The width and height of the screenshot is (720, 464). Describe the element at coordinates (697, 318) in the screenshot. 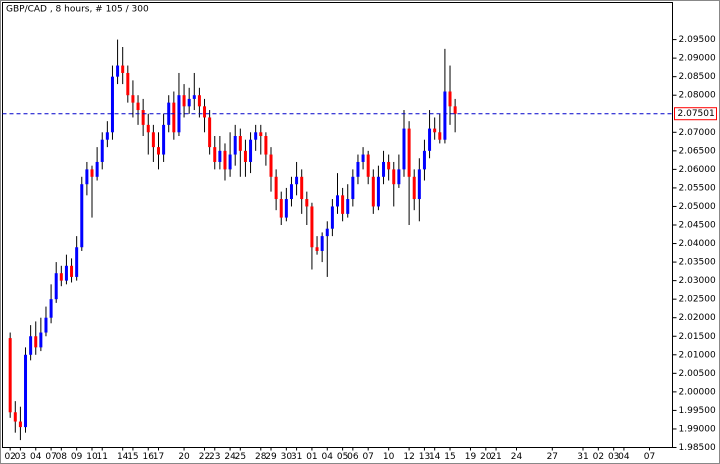

I see `y-tick-label: 2.02000` at that location.